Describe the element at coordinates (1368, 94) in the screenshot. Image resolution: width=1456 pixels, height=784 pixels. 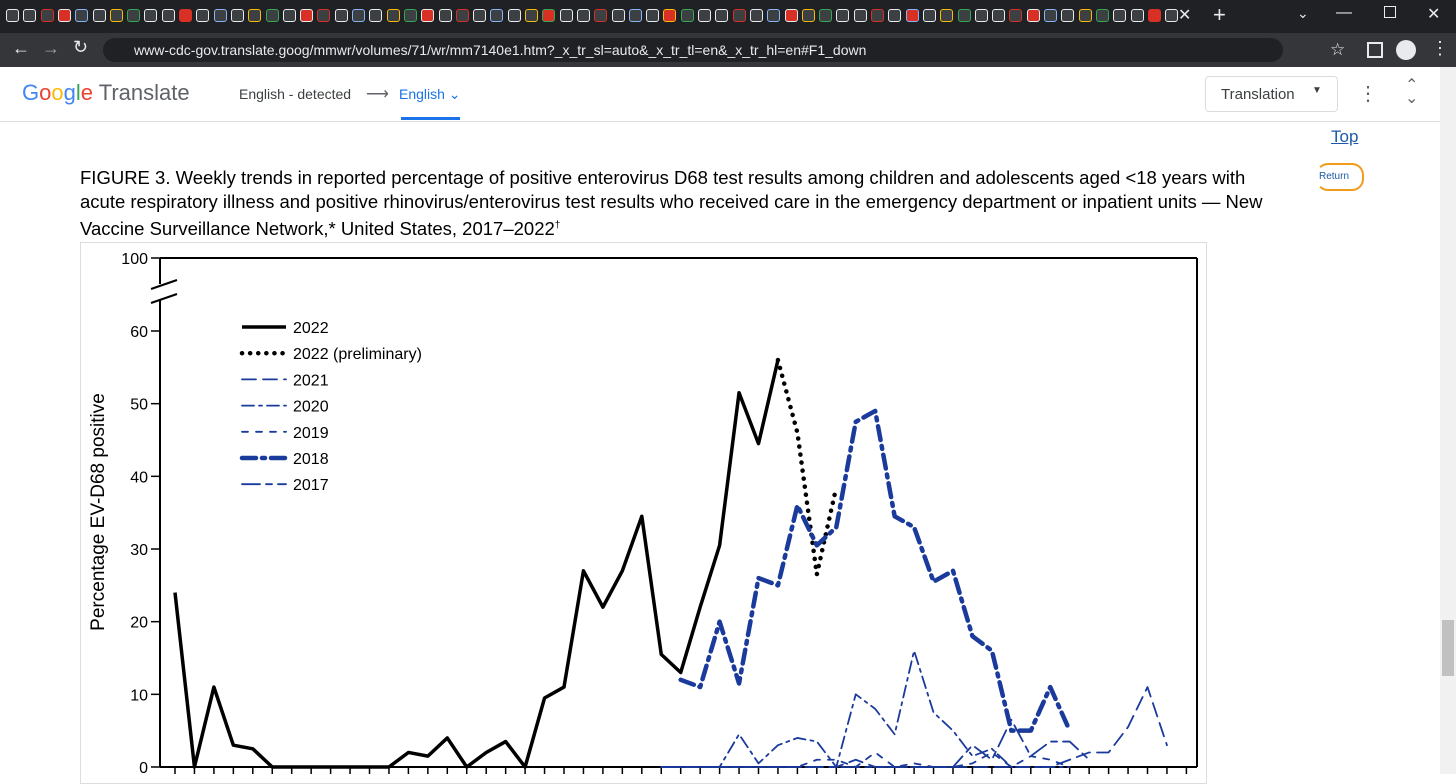
I see `options: ⋮` at that location.